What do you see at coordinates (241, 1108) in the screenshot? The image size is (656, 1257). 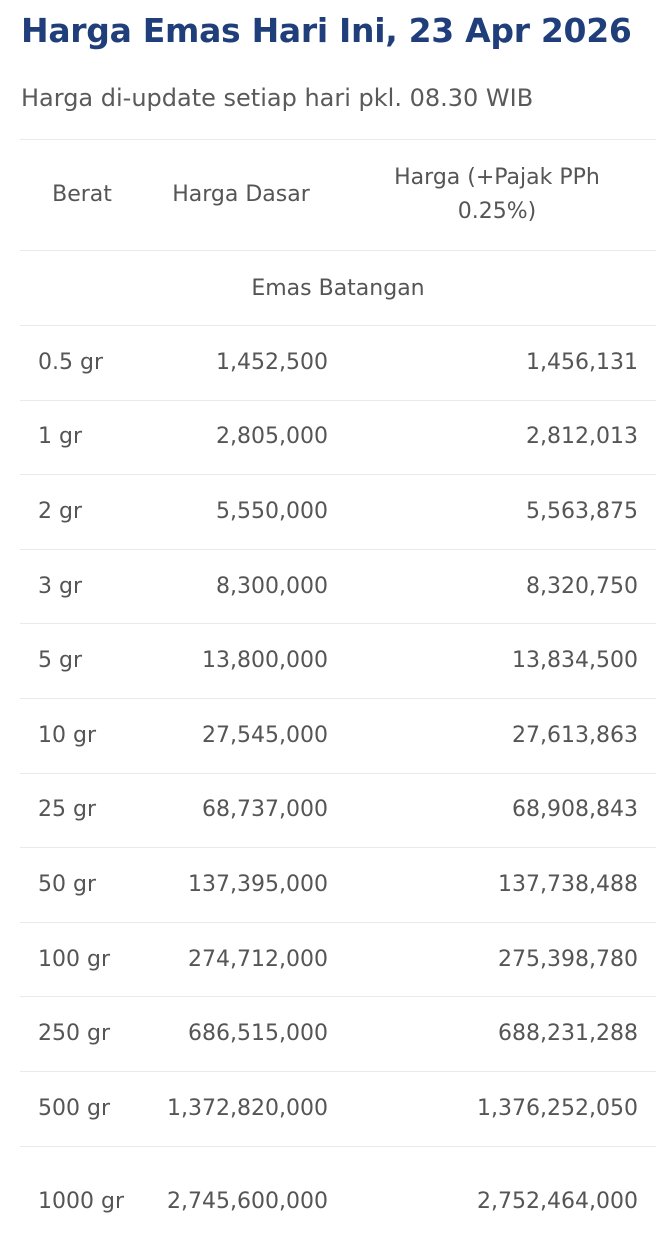 I see `cell-base-price: 1,372,820,000` at bounding box center [241, 1108].